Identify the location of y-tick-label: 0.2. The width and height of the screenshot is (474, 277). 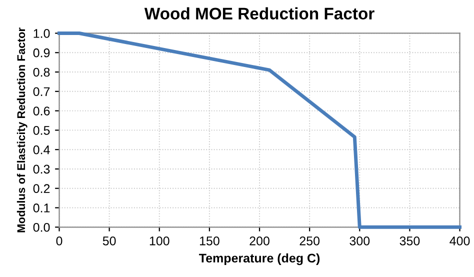
(41, 189).